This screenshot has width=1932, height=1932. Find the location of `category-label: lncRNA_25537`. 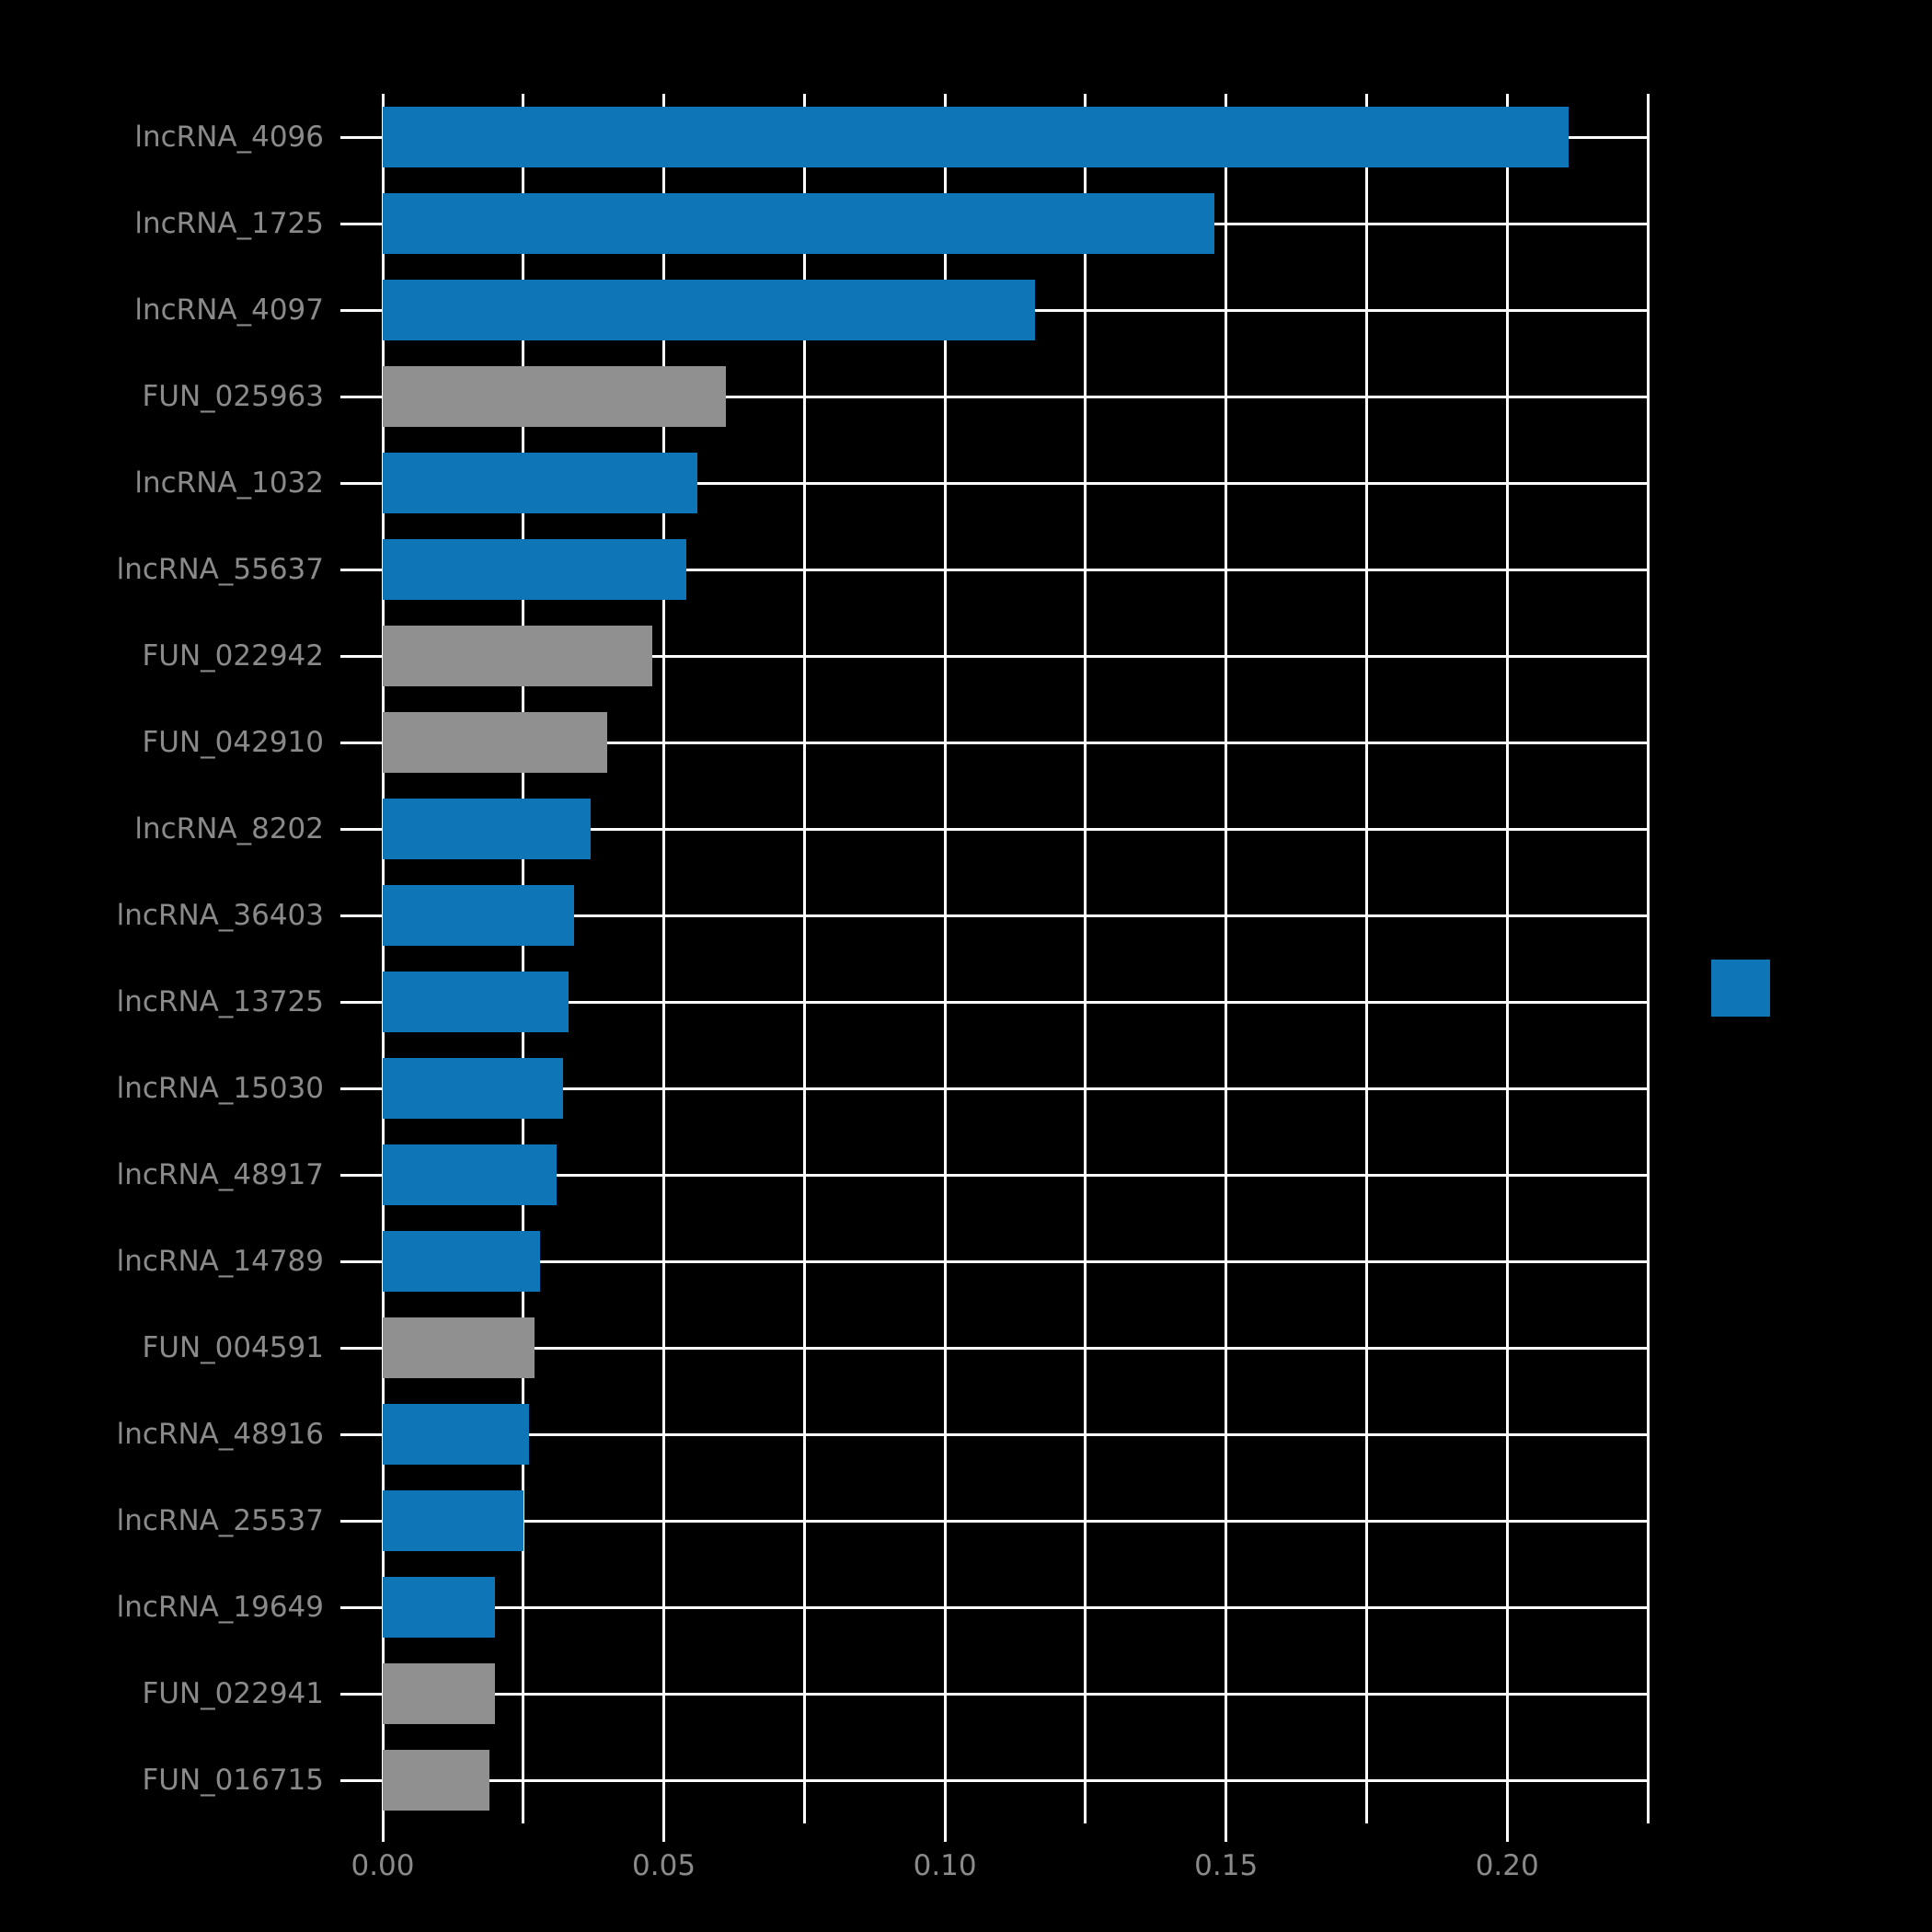

category-label: lncRNA_25537 is located at coordinates (220, 1520).